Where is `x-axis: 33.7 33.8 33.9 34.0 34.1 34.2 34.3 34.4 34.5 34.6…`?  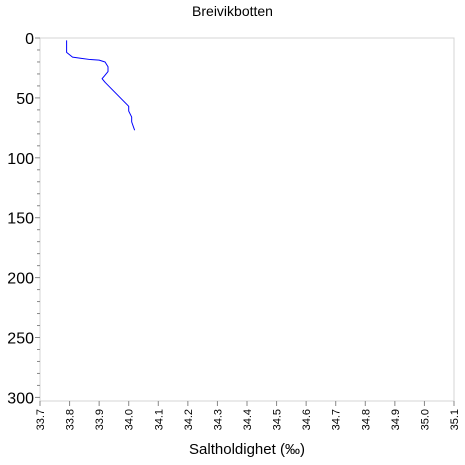 x-axis: 33.7 33.8 33.9 34.0 34.1 34.2 34.3 34.4 34.5 34.6… is located at coordinates (248, 415).